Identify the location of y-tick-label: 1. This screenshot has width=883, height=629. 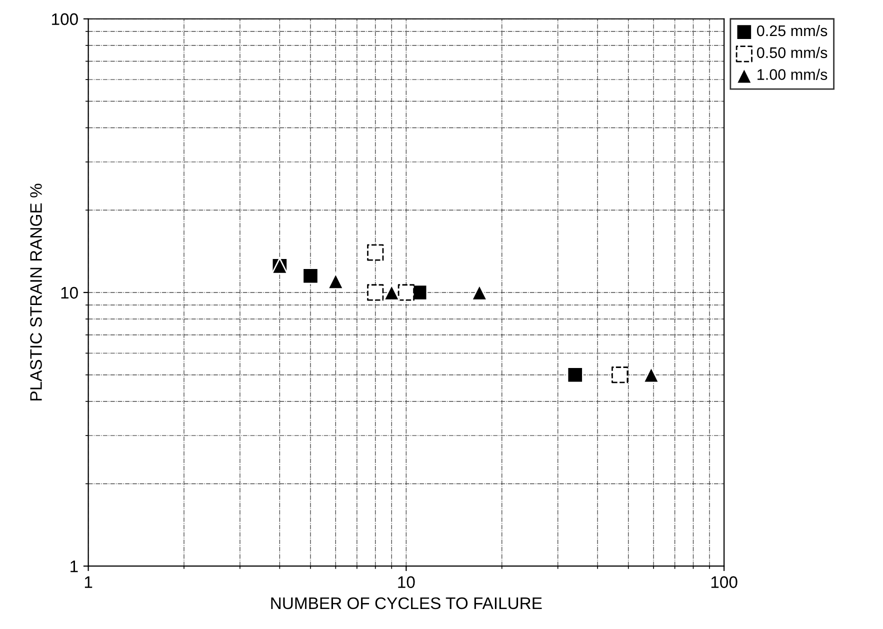
(74, 566).